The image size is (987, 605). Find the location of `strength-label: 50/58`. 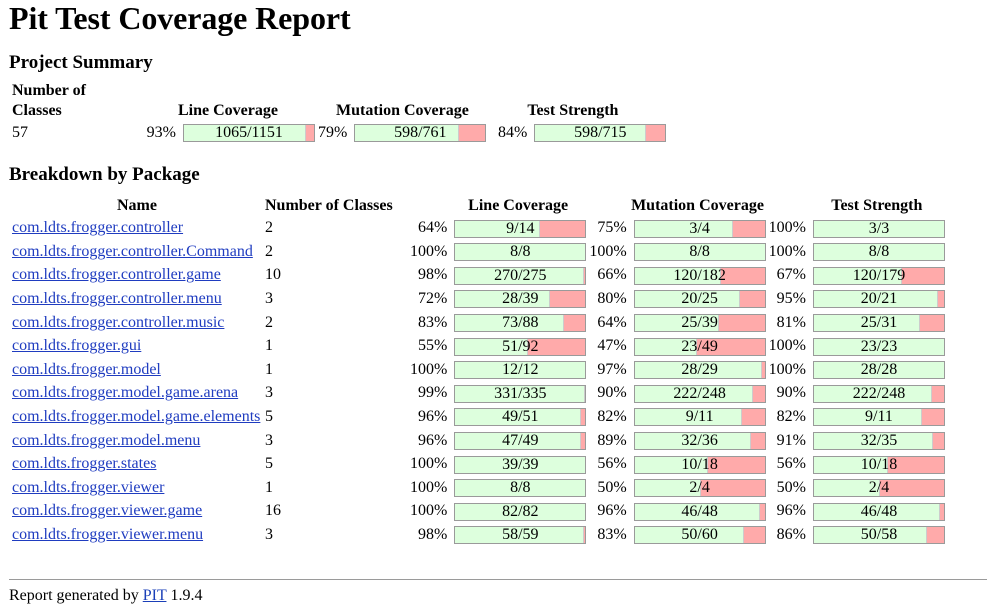

strength-label: 50/58 is located at coordinates (879, 535).